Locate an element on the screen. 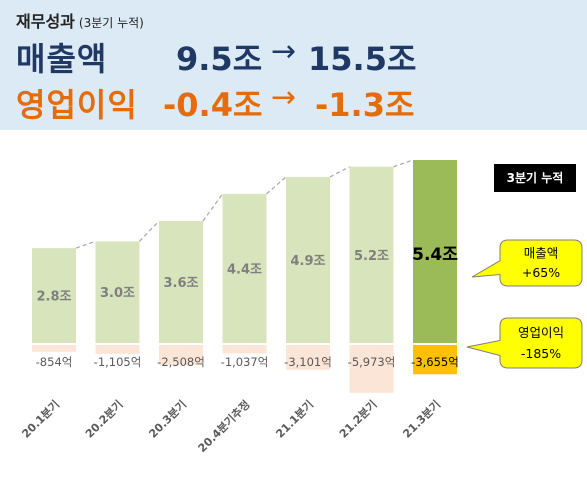 The width and height of the screenshot is (587, 484). category-label: 20.1분기 is located at coordinates (40, 418).